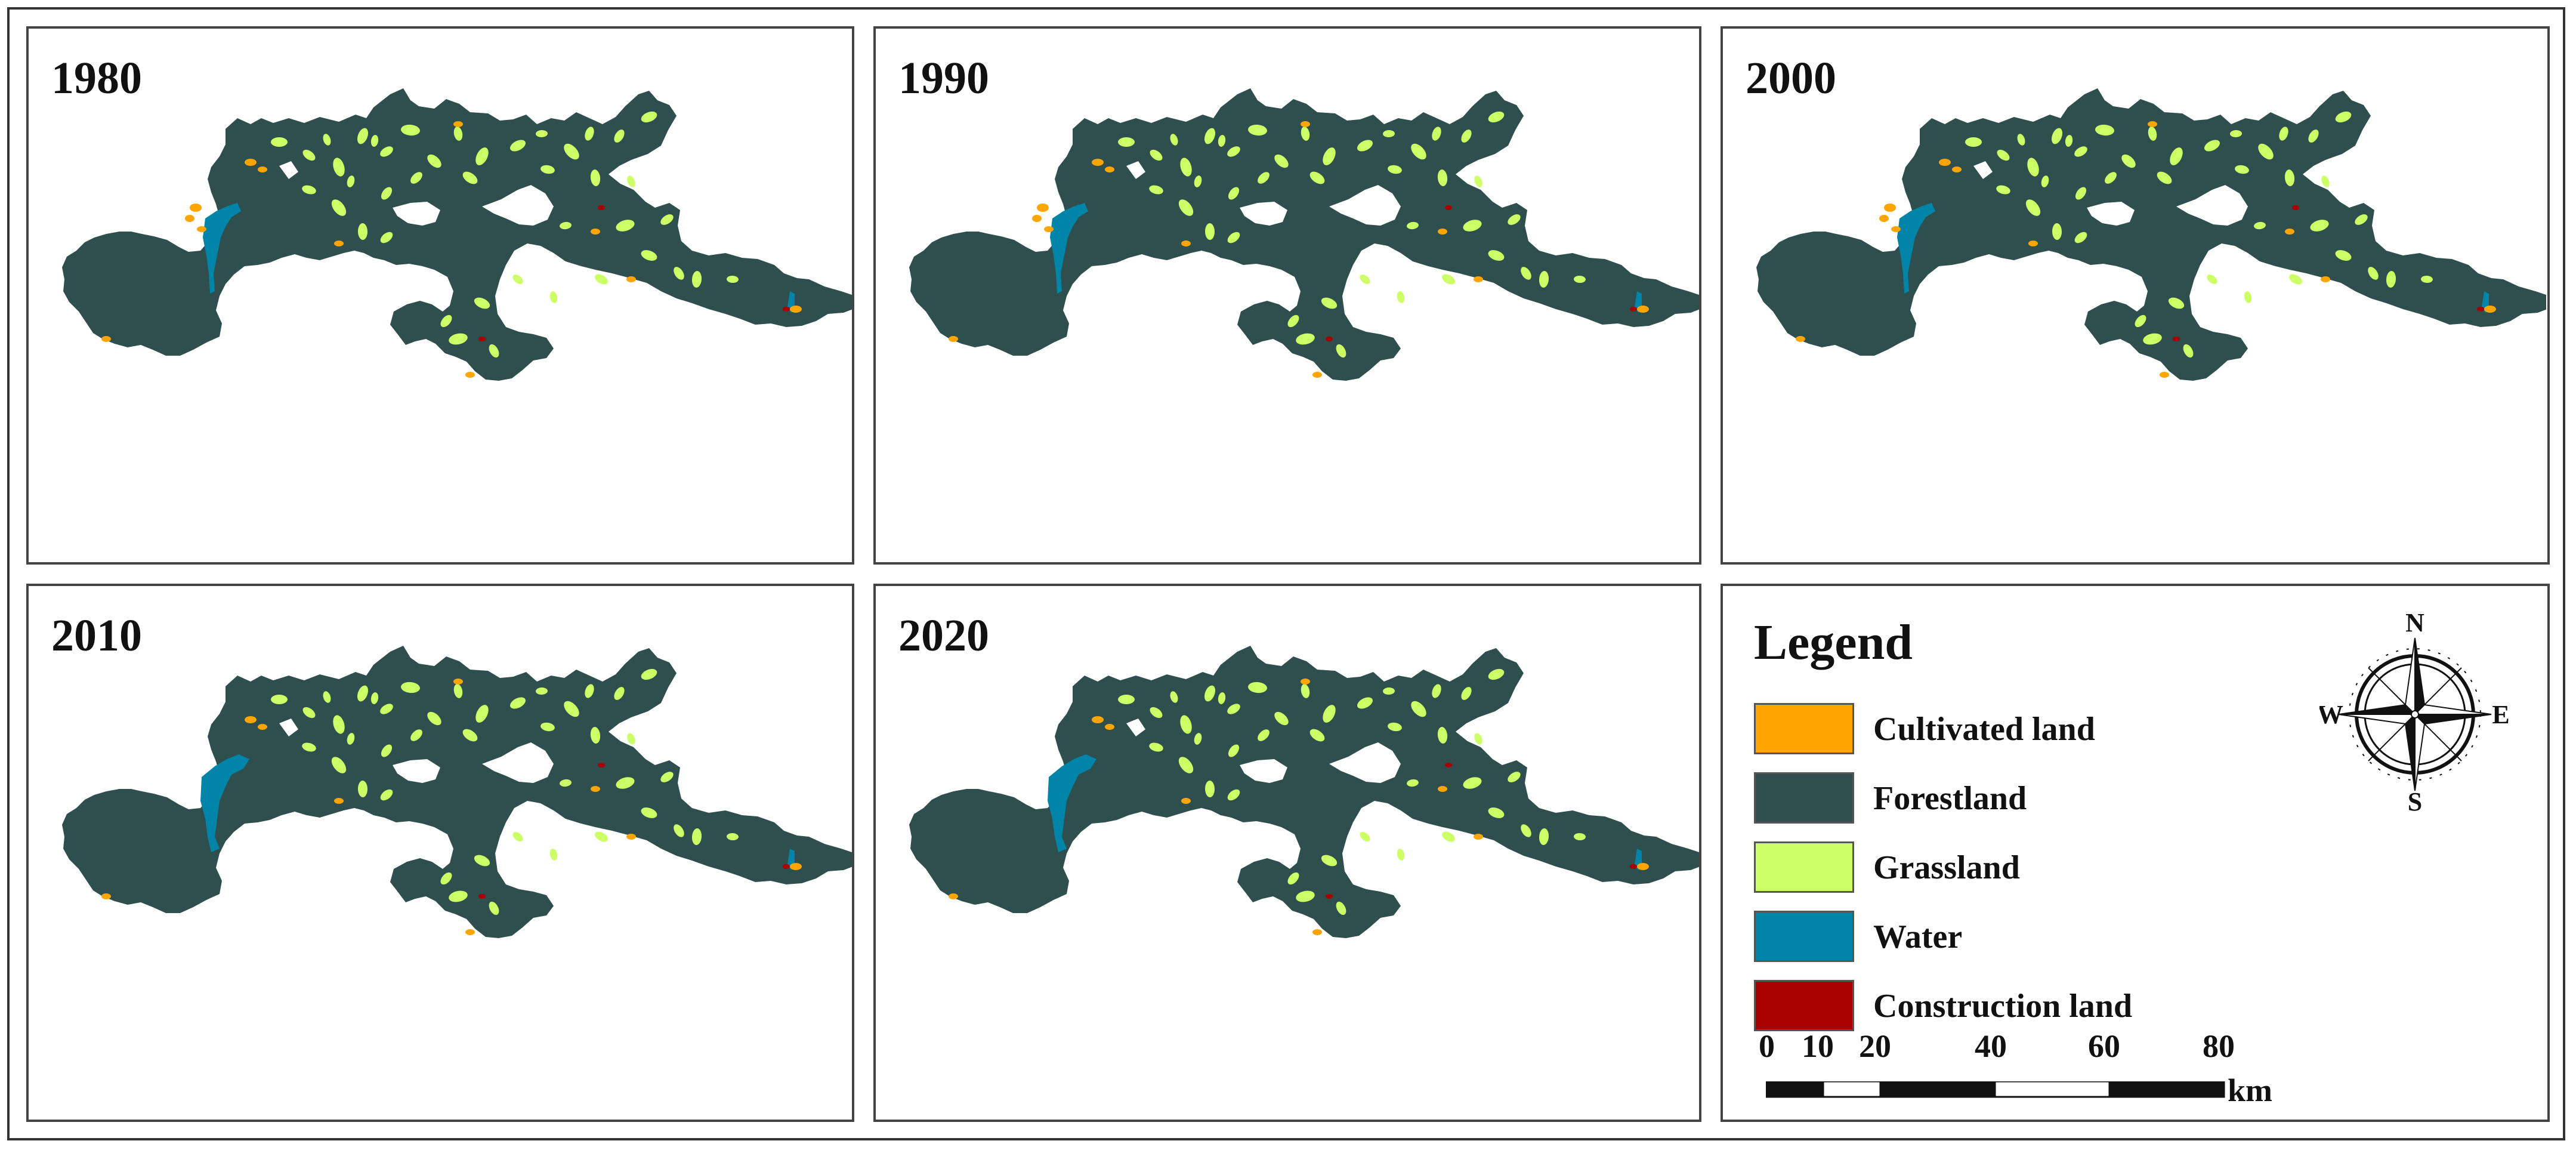 The width and height of the screenshot is (2576, 1150). I want to click on scale-unit-label: km, so click(2250, 1090).